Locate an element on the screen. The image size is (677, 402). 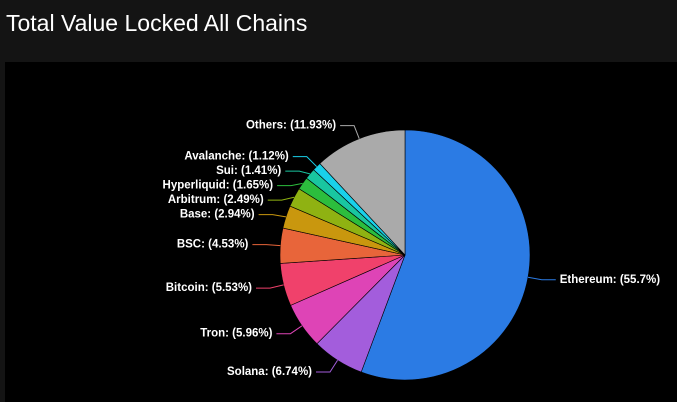
data-label: Base: (2.94%) is located at coordinates (217, 215).